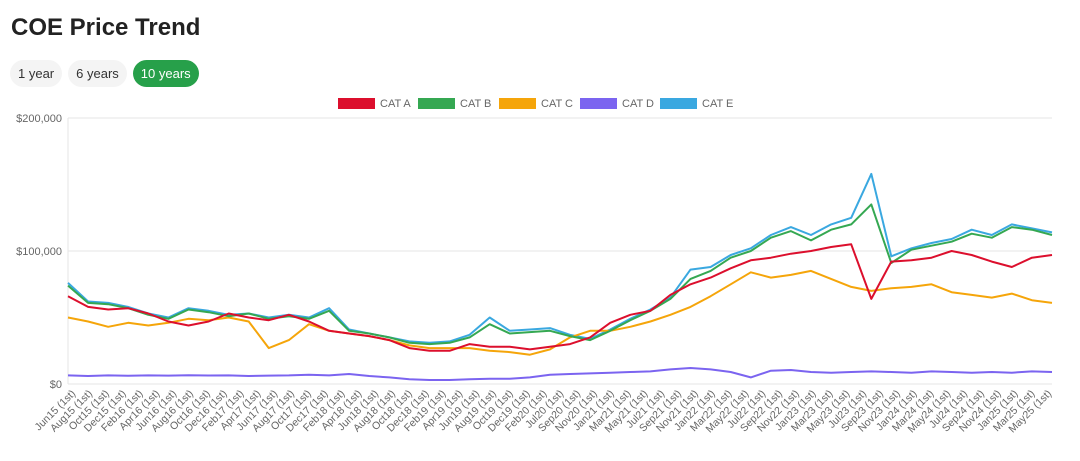  What do you see at coordinates (356, 103) in the screenshot?
I see `legend-swatch-cat-a` at bounding box center [356, 103].